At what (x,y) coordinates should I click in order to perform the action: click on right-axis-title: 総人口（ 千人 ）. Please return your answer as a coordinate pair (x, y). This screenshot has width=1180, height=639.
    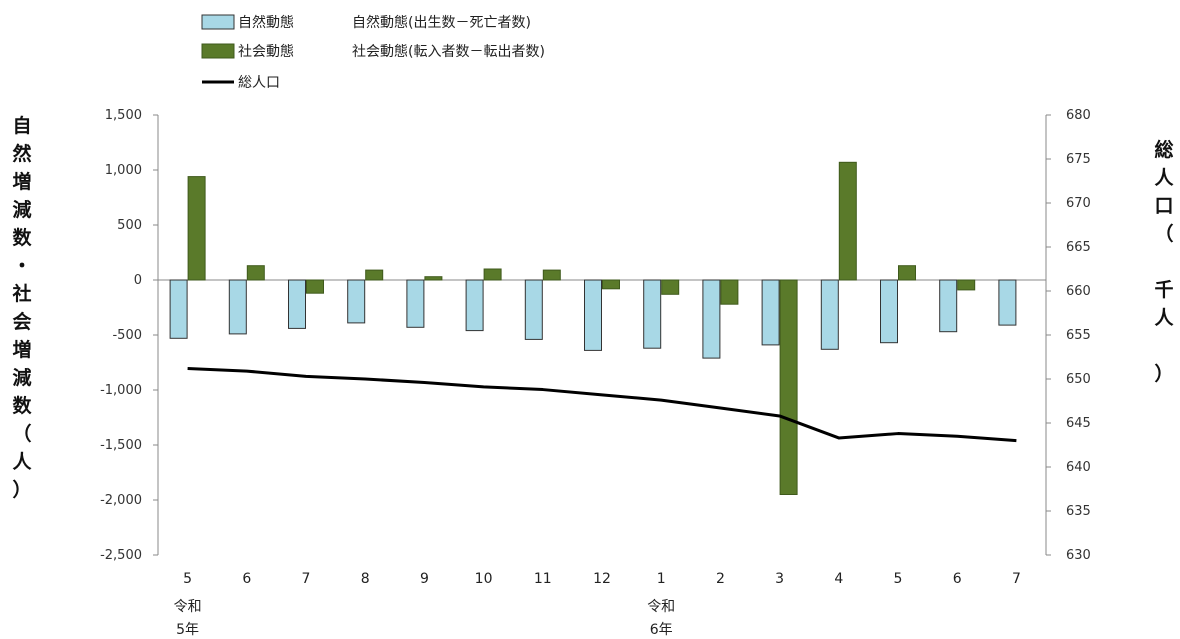
    Looking at the image, I should click on (1164, 261).